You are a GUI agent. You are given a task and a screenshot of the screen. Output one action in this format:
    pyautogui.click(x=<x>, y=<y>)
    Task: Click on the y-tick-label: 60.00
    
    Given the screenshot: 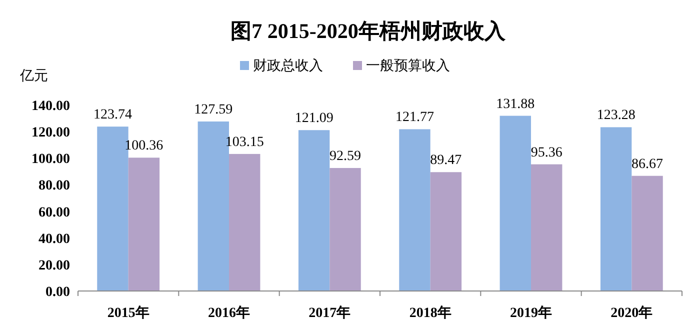 What is the action you would take?
    pyautogui.click(x=54, y=212)
    